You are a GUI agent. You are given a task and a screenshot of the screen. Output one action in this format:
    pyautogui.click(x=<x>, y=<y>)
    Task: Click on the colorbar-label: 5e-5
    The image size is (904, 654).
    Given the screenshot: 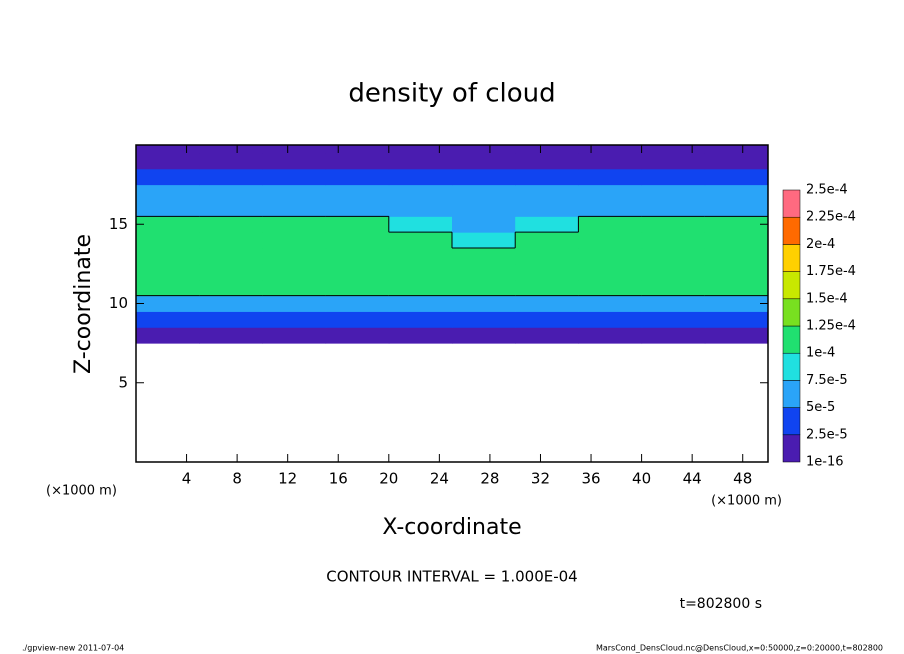 What is the action you would take?
    pyautogui.click(x=820, y=407)
    